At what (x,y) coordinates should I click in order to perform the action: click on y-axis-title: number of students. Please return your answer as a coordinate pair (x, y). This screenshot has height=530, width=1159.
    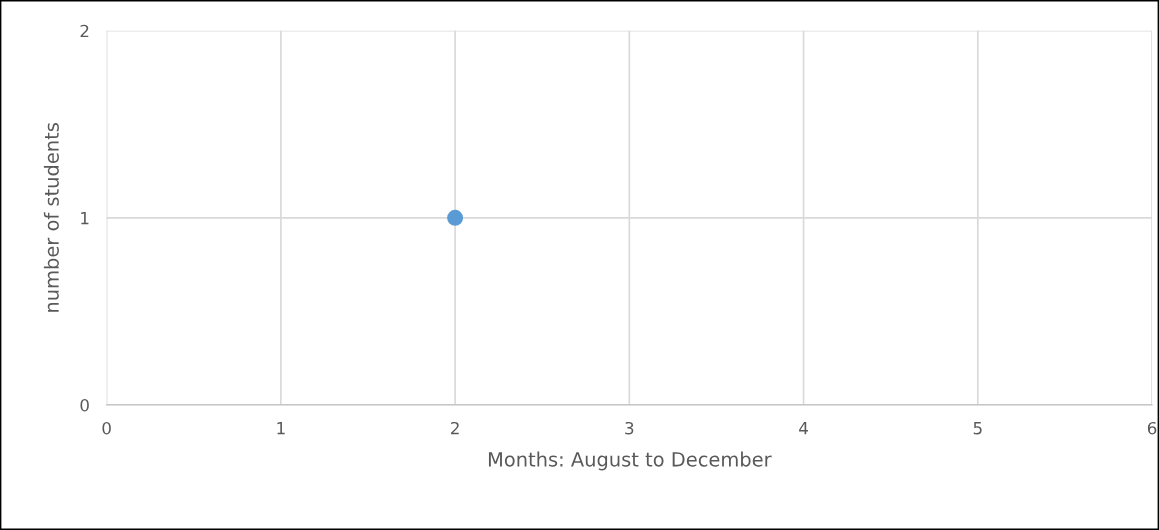
    Looking at the image, I should click on (51, 217).